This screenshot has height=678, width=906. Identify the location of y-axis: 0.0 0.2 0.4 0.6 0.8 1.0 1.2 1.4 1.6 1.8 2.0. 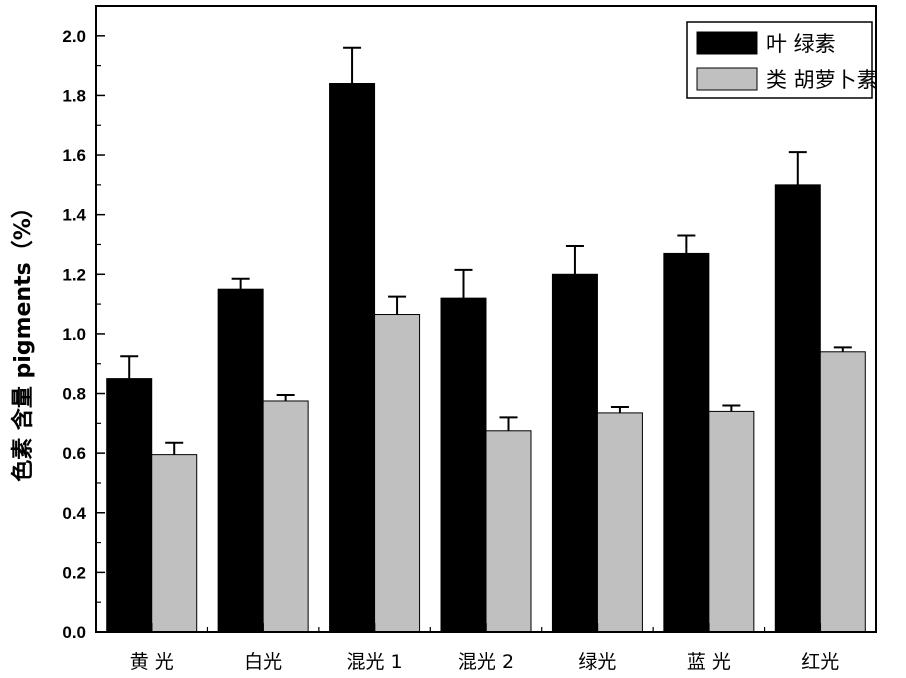
(83, 334).